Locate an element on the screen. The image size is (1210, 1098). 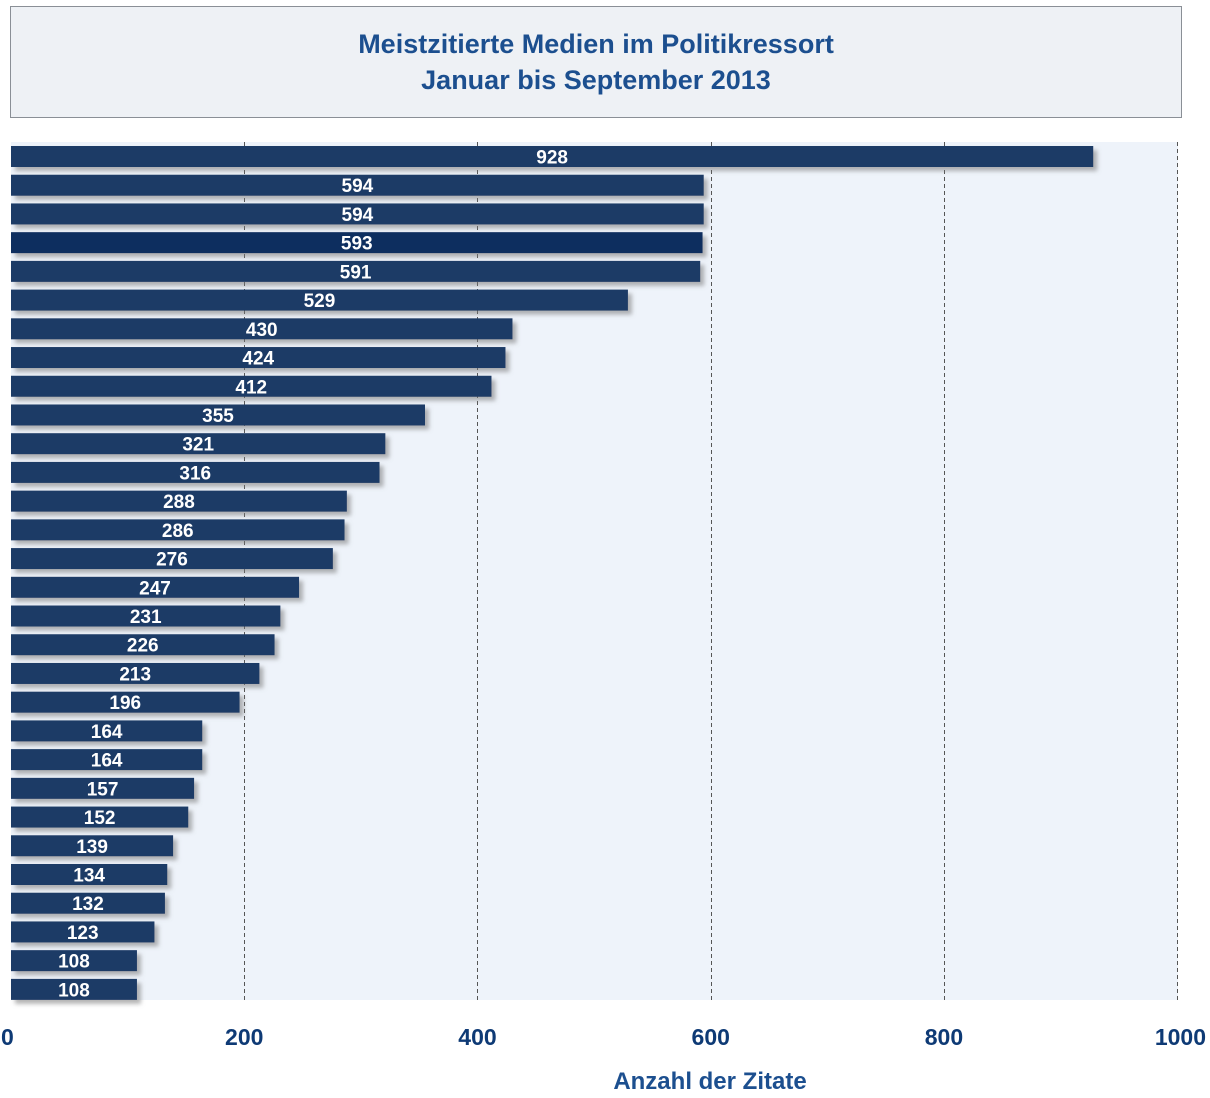
bar-value-label-3: 594 is located at coordinates (358, 215).